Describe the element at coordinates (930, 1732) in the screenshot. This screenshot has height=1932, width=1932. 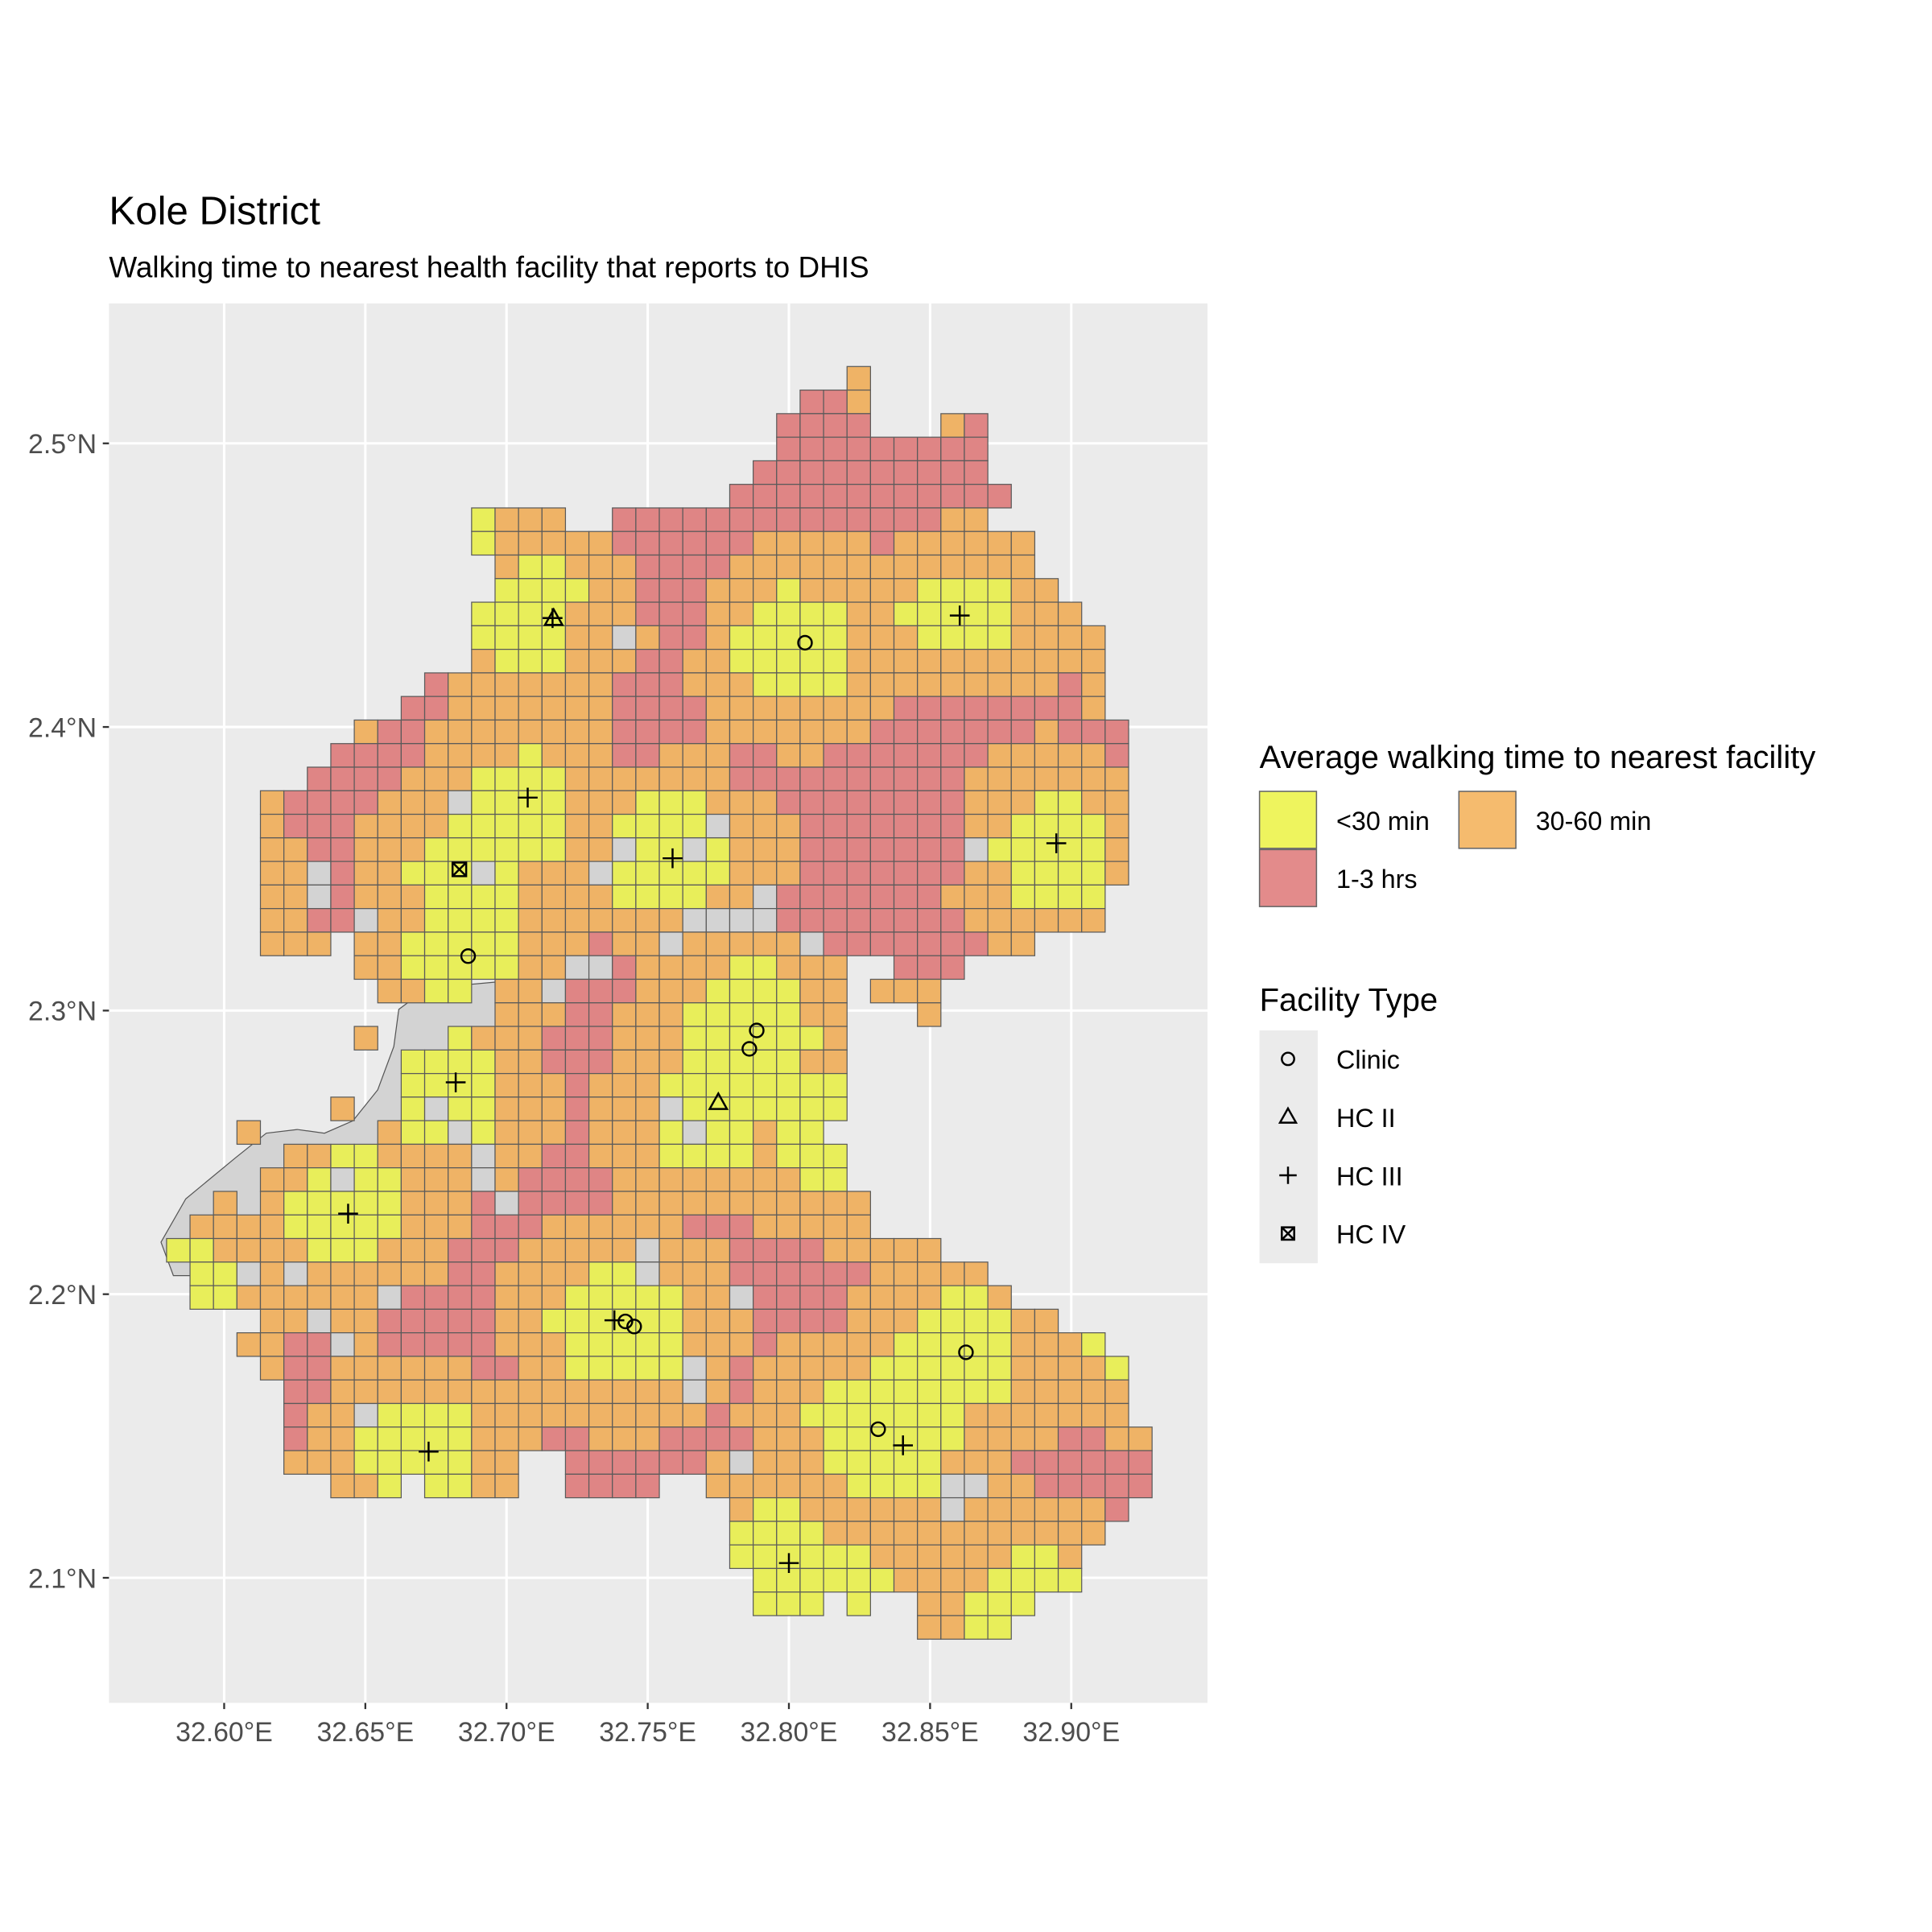
I see `x-tick-label: 32.85°E` at that location.